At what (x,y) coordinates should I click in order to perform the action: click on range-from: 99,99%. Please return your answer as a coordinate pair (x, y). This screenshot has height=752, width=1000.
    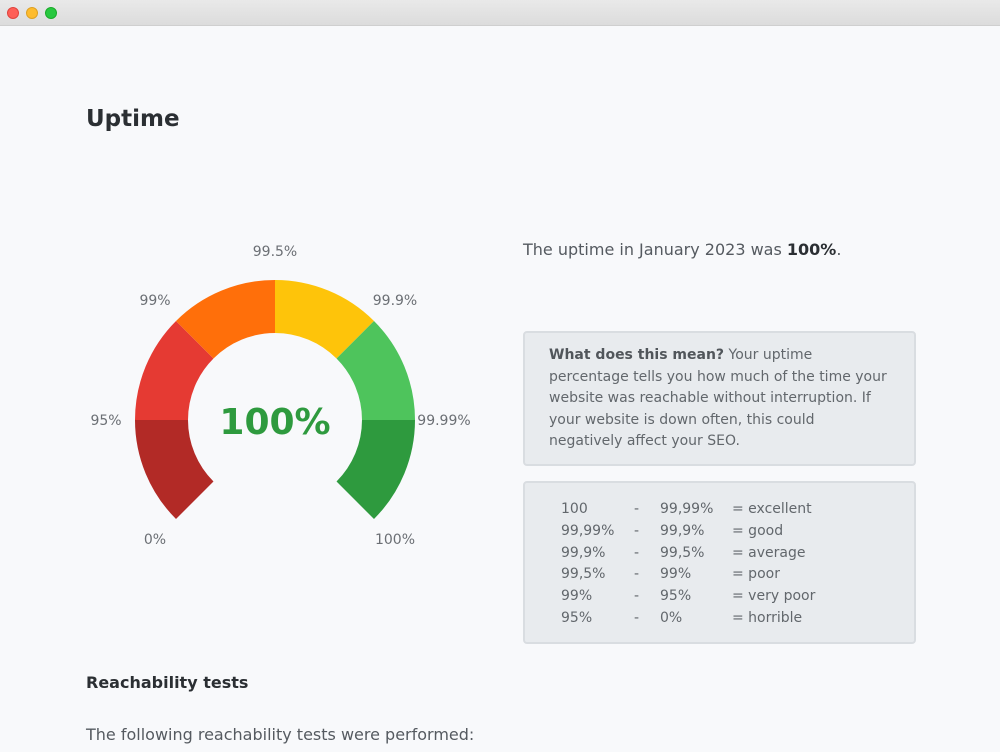
    Looking at the image, I should click on (588, 530).